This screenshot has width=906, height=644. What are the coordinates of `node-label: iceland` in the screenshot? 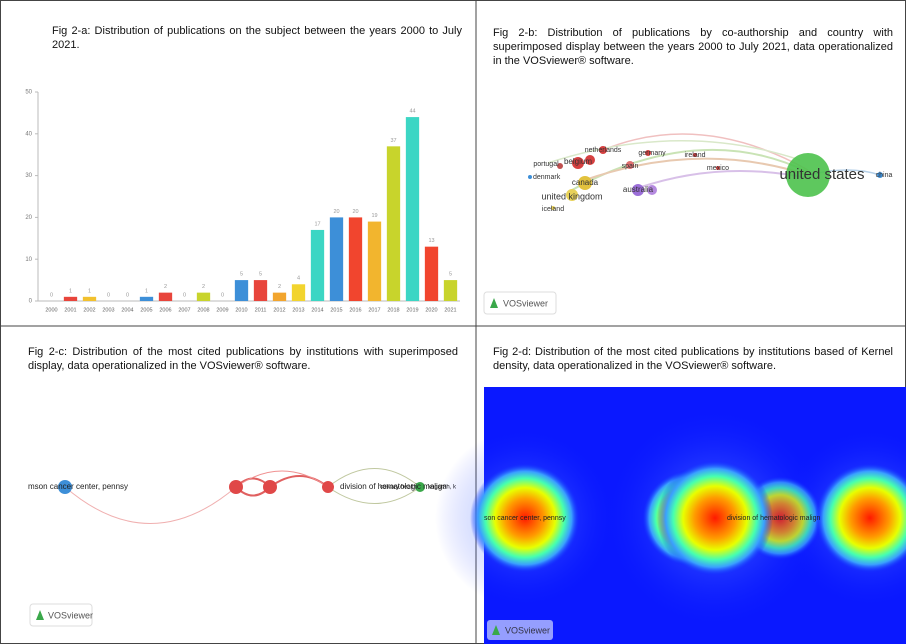 It's located at (553, 209).